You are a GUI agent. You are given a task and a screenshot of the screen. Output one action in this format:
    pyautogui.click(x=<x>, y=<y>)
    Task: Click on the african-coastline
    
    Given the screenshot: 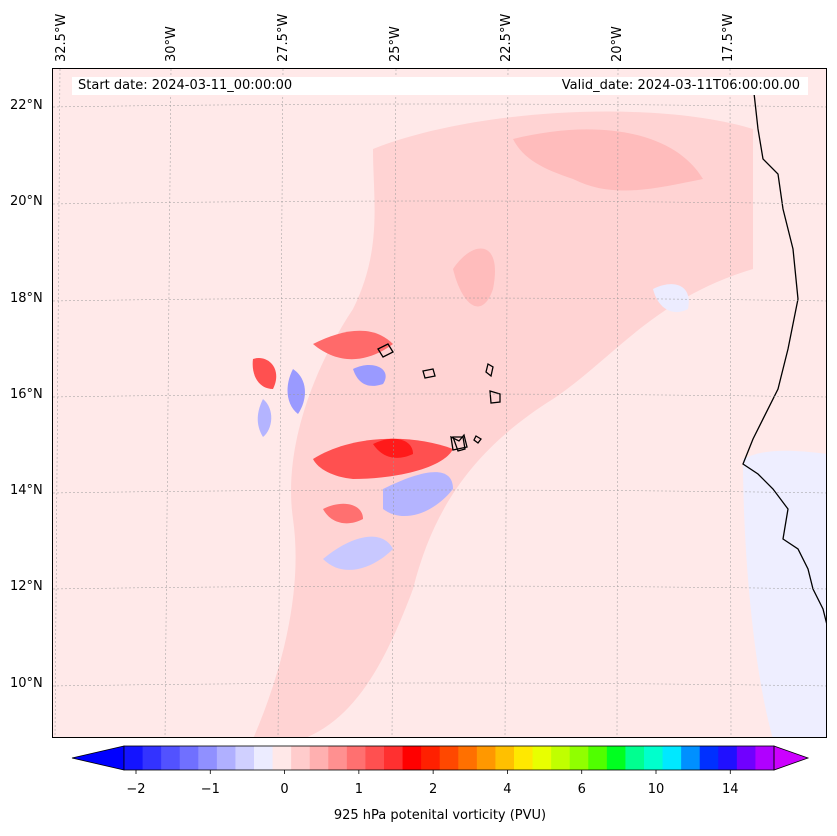 What is the action you would take?
    pyautogui.click(x=784, y=353)
    